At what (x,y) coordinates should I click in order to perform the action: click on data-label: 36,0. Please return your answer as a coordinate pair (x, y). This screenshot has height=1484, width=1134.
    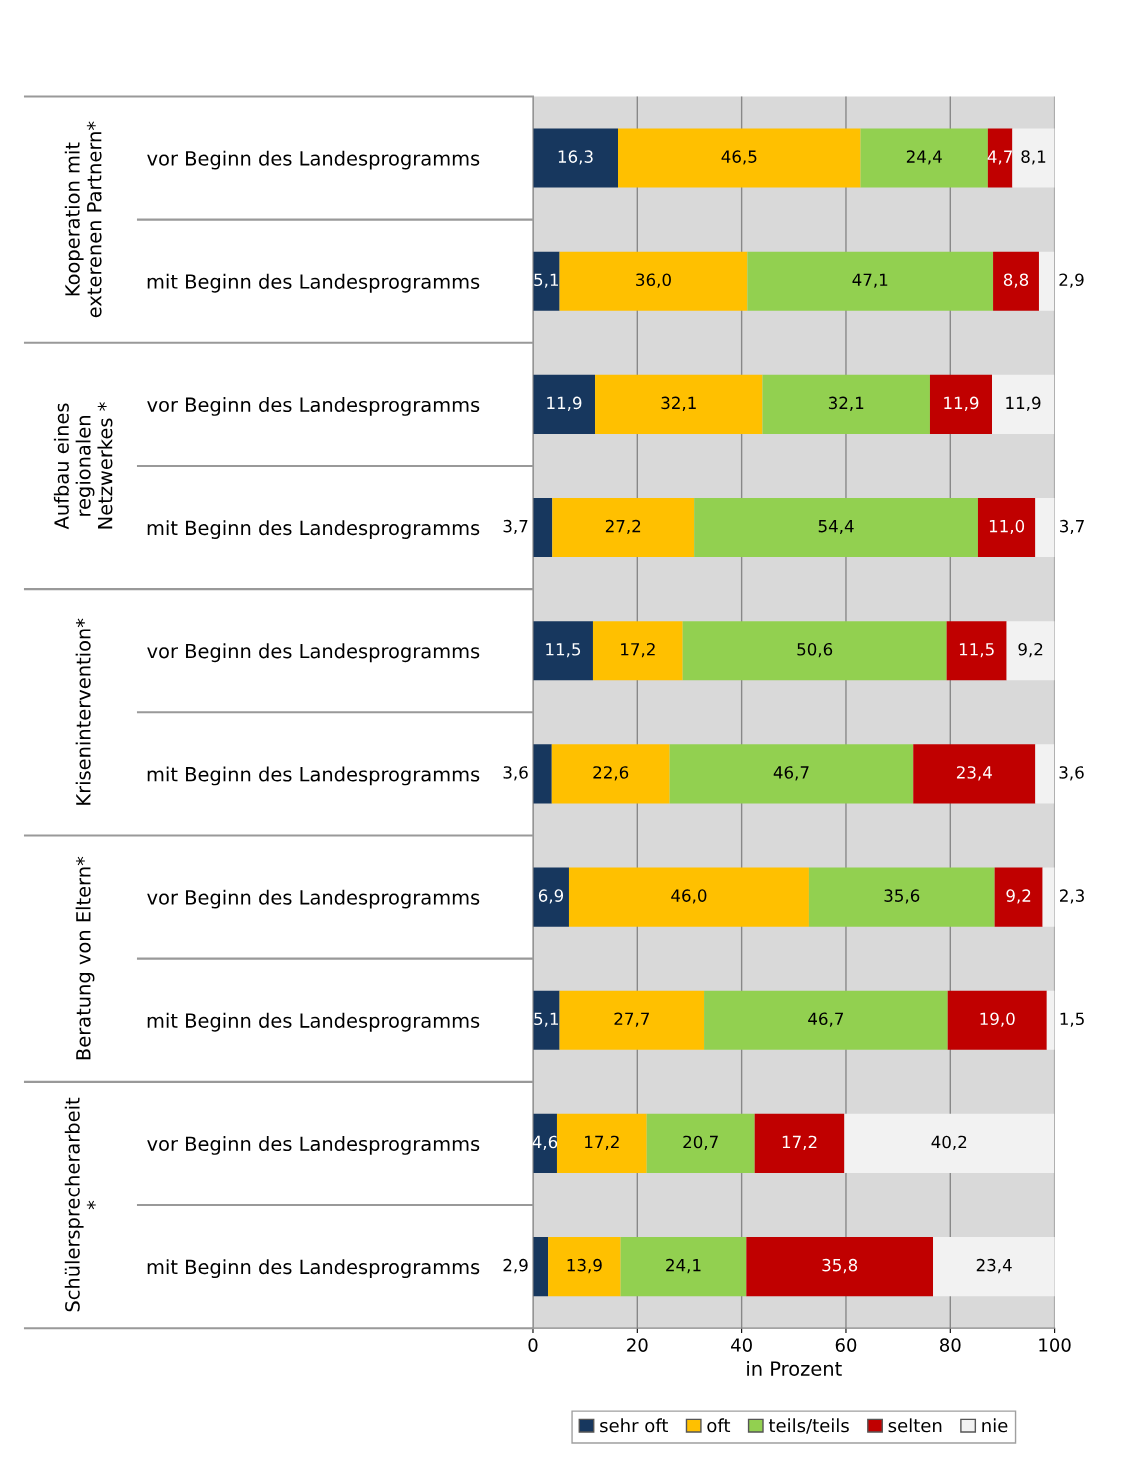
    Looking at the image, I should click on (653, 280).